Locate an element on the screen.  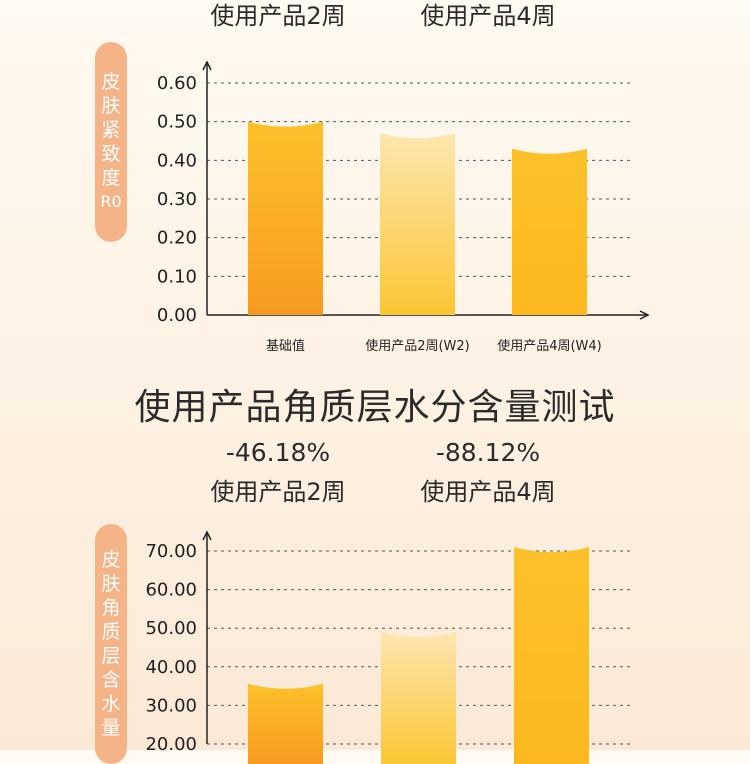
y-tick-label: 0.00 is located at coordinates (177, 315).